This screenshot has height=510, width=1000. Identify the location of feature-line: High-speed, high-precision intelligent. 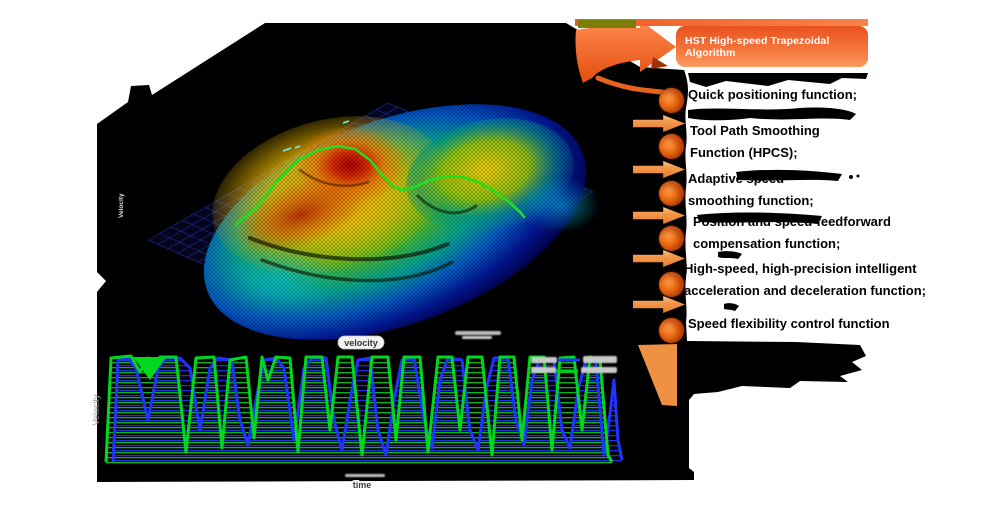
(800, 268).